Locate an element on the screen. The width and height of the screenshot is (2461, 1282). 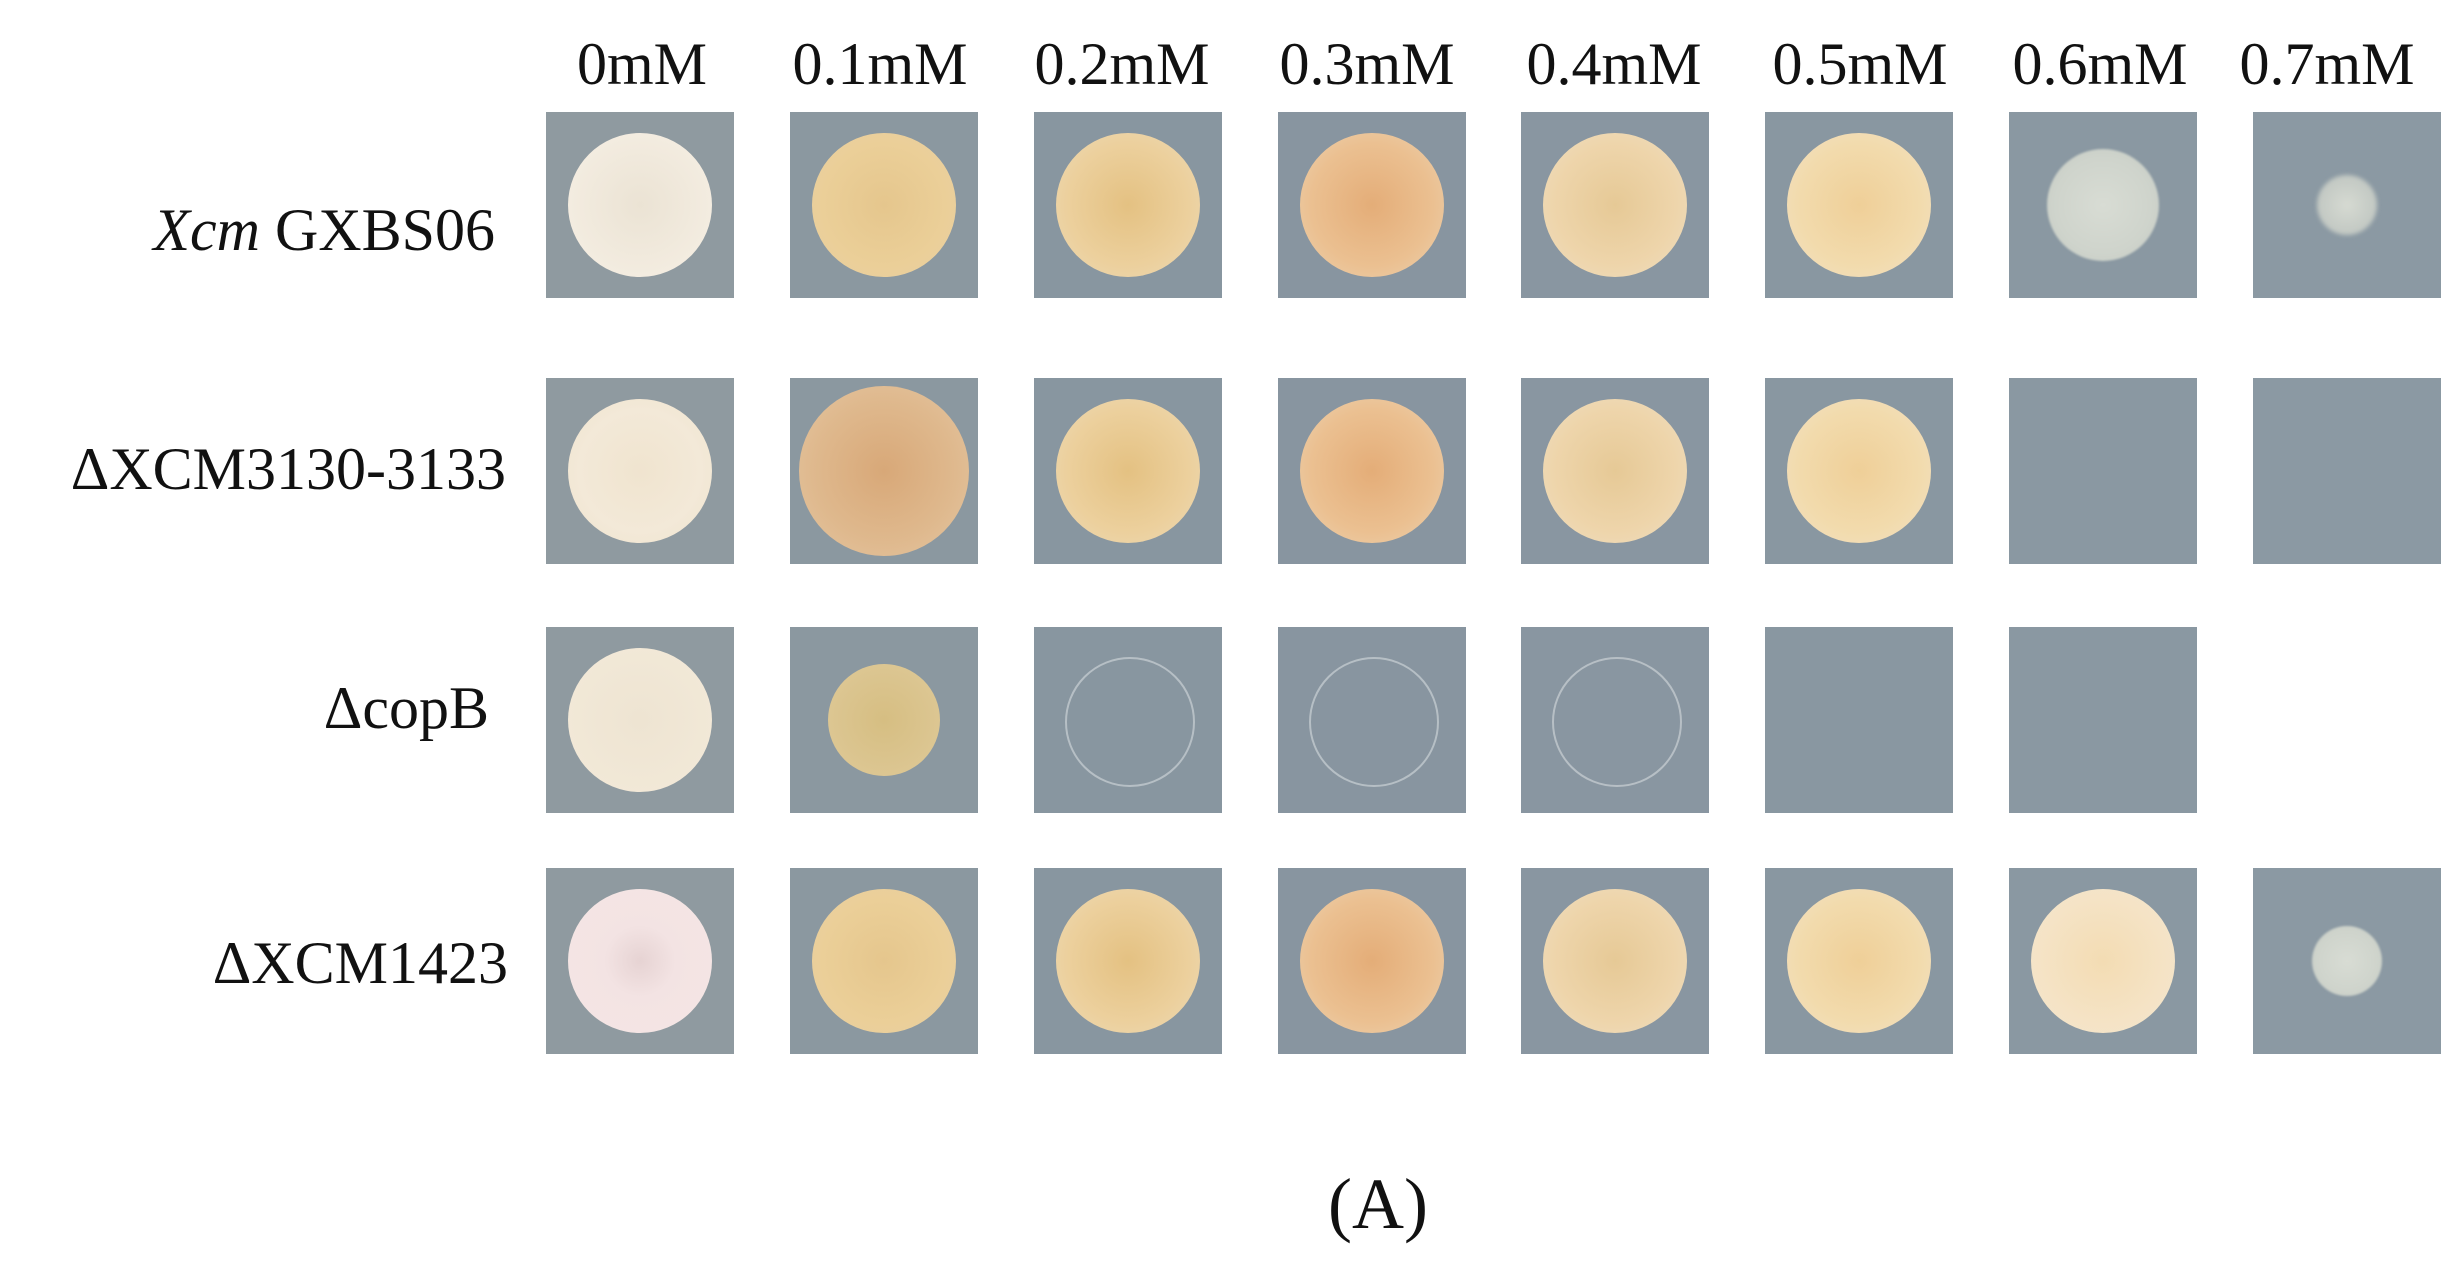
column-label-0.3mM: 0.3mM is located at coordinates (1367, 64).